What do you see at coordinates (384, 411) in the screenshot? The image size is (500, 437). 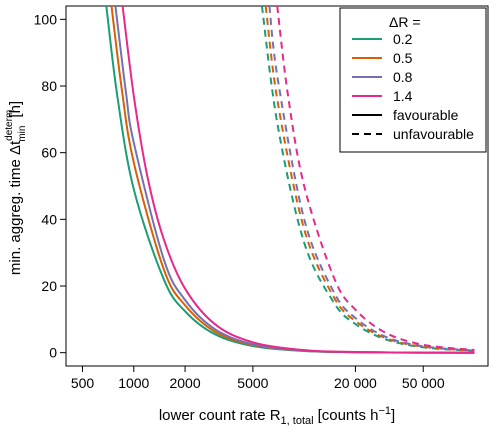 I see `x-axis-label-units-superscript: −1` at bounding box center [384, 411].